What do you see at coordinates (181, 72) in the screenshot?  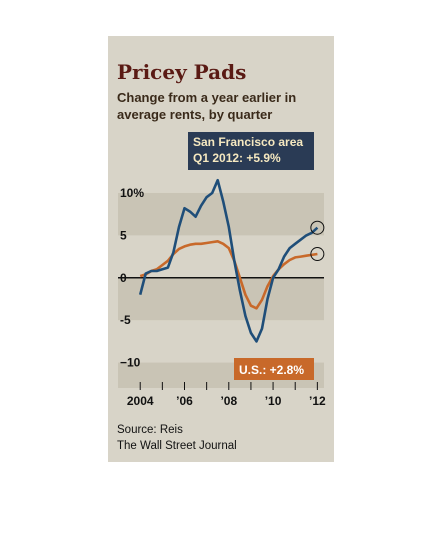 I see `chart-title: Pricey Pads` at bounding box center [181, 72].